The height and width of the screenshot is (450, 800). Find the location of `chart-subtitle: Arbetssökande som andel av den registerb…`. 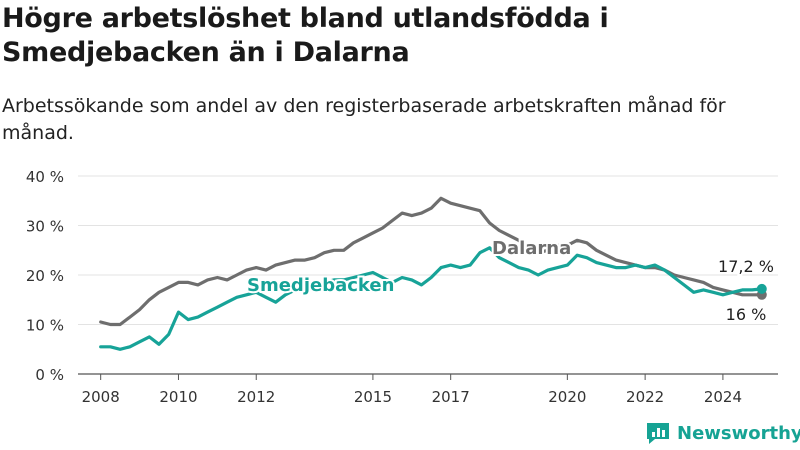

chart-subtitle: Arbetssökande som andel av den registerb… is located at coordinates (364, 119).